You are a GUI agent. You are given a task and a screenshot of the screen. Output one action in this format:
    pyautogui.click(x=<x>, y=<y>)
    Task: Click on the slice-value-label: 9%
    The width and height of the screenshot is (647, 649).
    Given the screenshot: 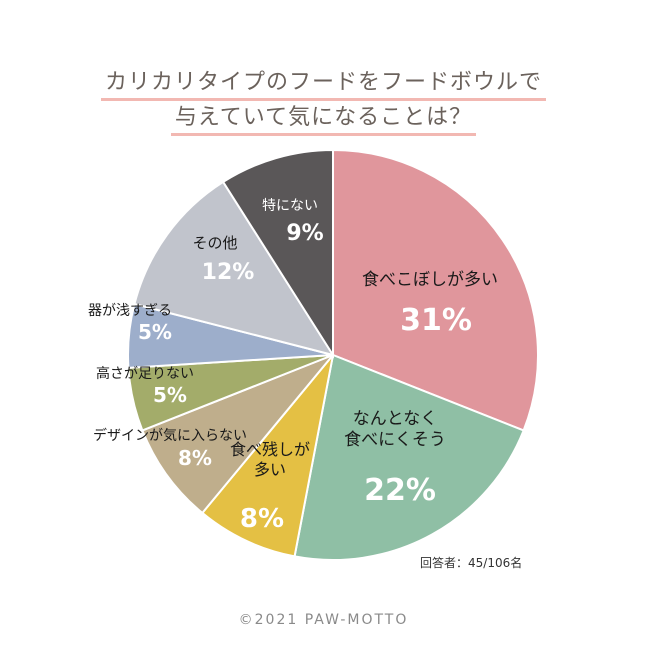 What is the action you would take?
    pyautogui.click(x=304, y=233)
    